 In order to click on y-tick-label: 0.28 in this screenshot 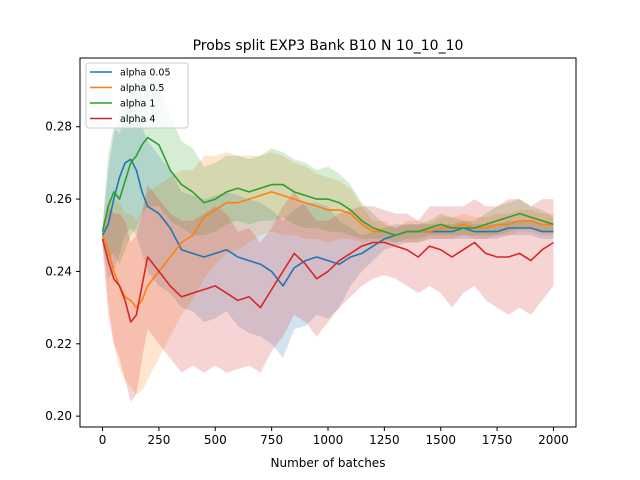, I will do `click(58, 127)`.